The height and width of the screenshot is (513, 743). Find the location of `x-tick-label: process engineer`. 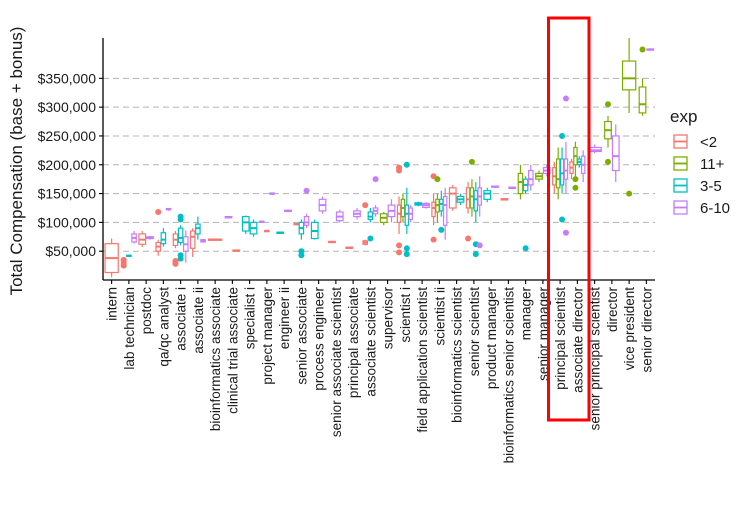

x-tick-label: process engineer is located at coordinates (319, 339).